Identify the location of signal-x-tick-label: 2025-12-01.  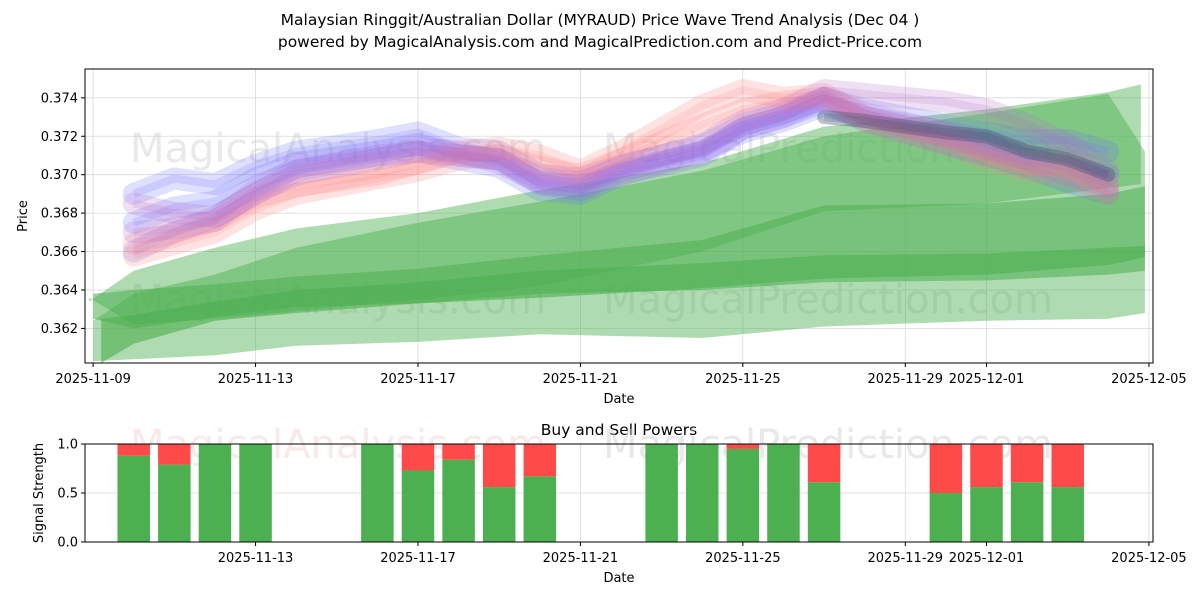
(987, 558).